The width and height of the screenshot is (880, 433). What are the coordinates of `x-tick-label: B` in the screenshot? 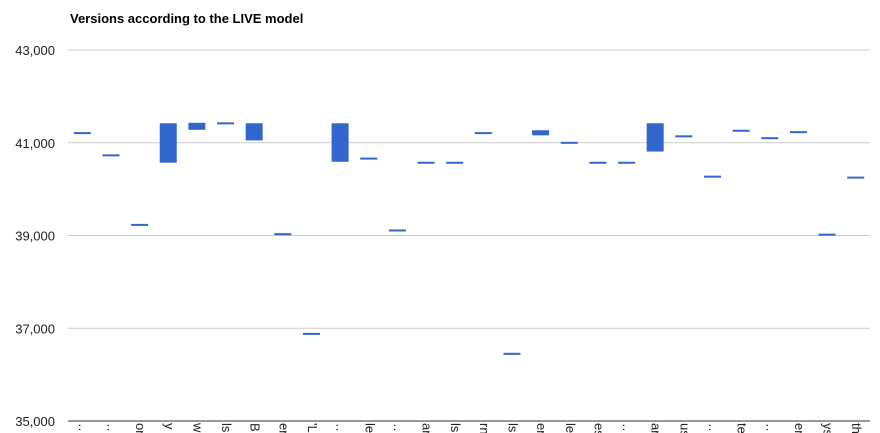 It's located at (255, 427).